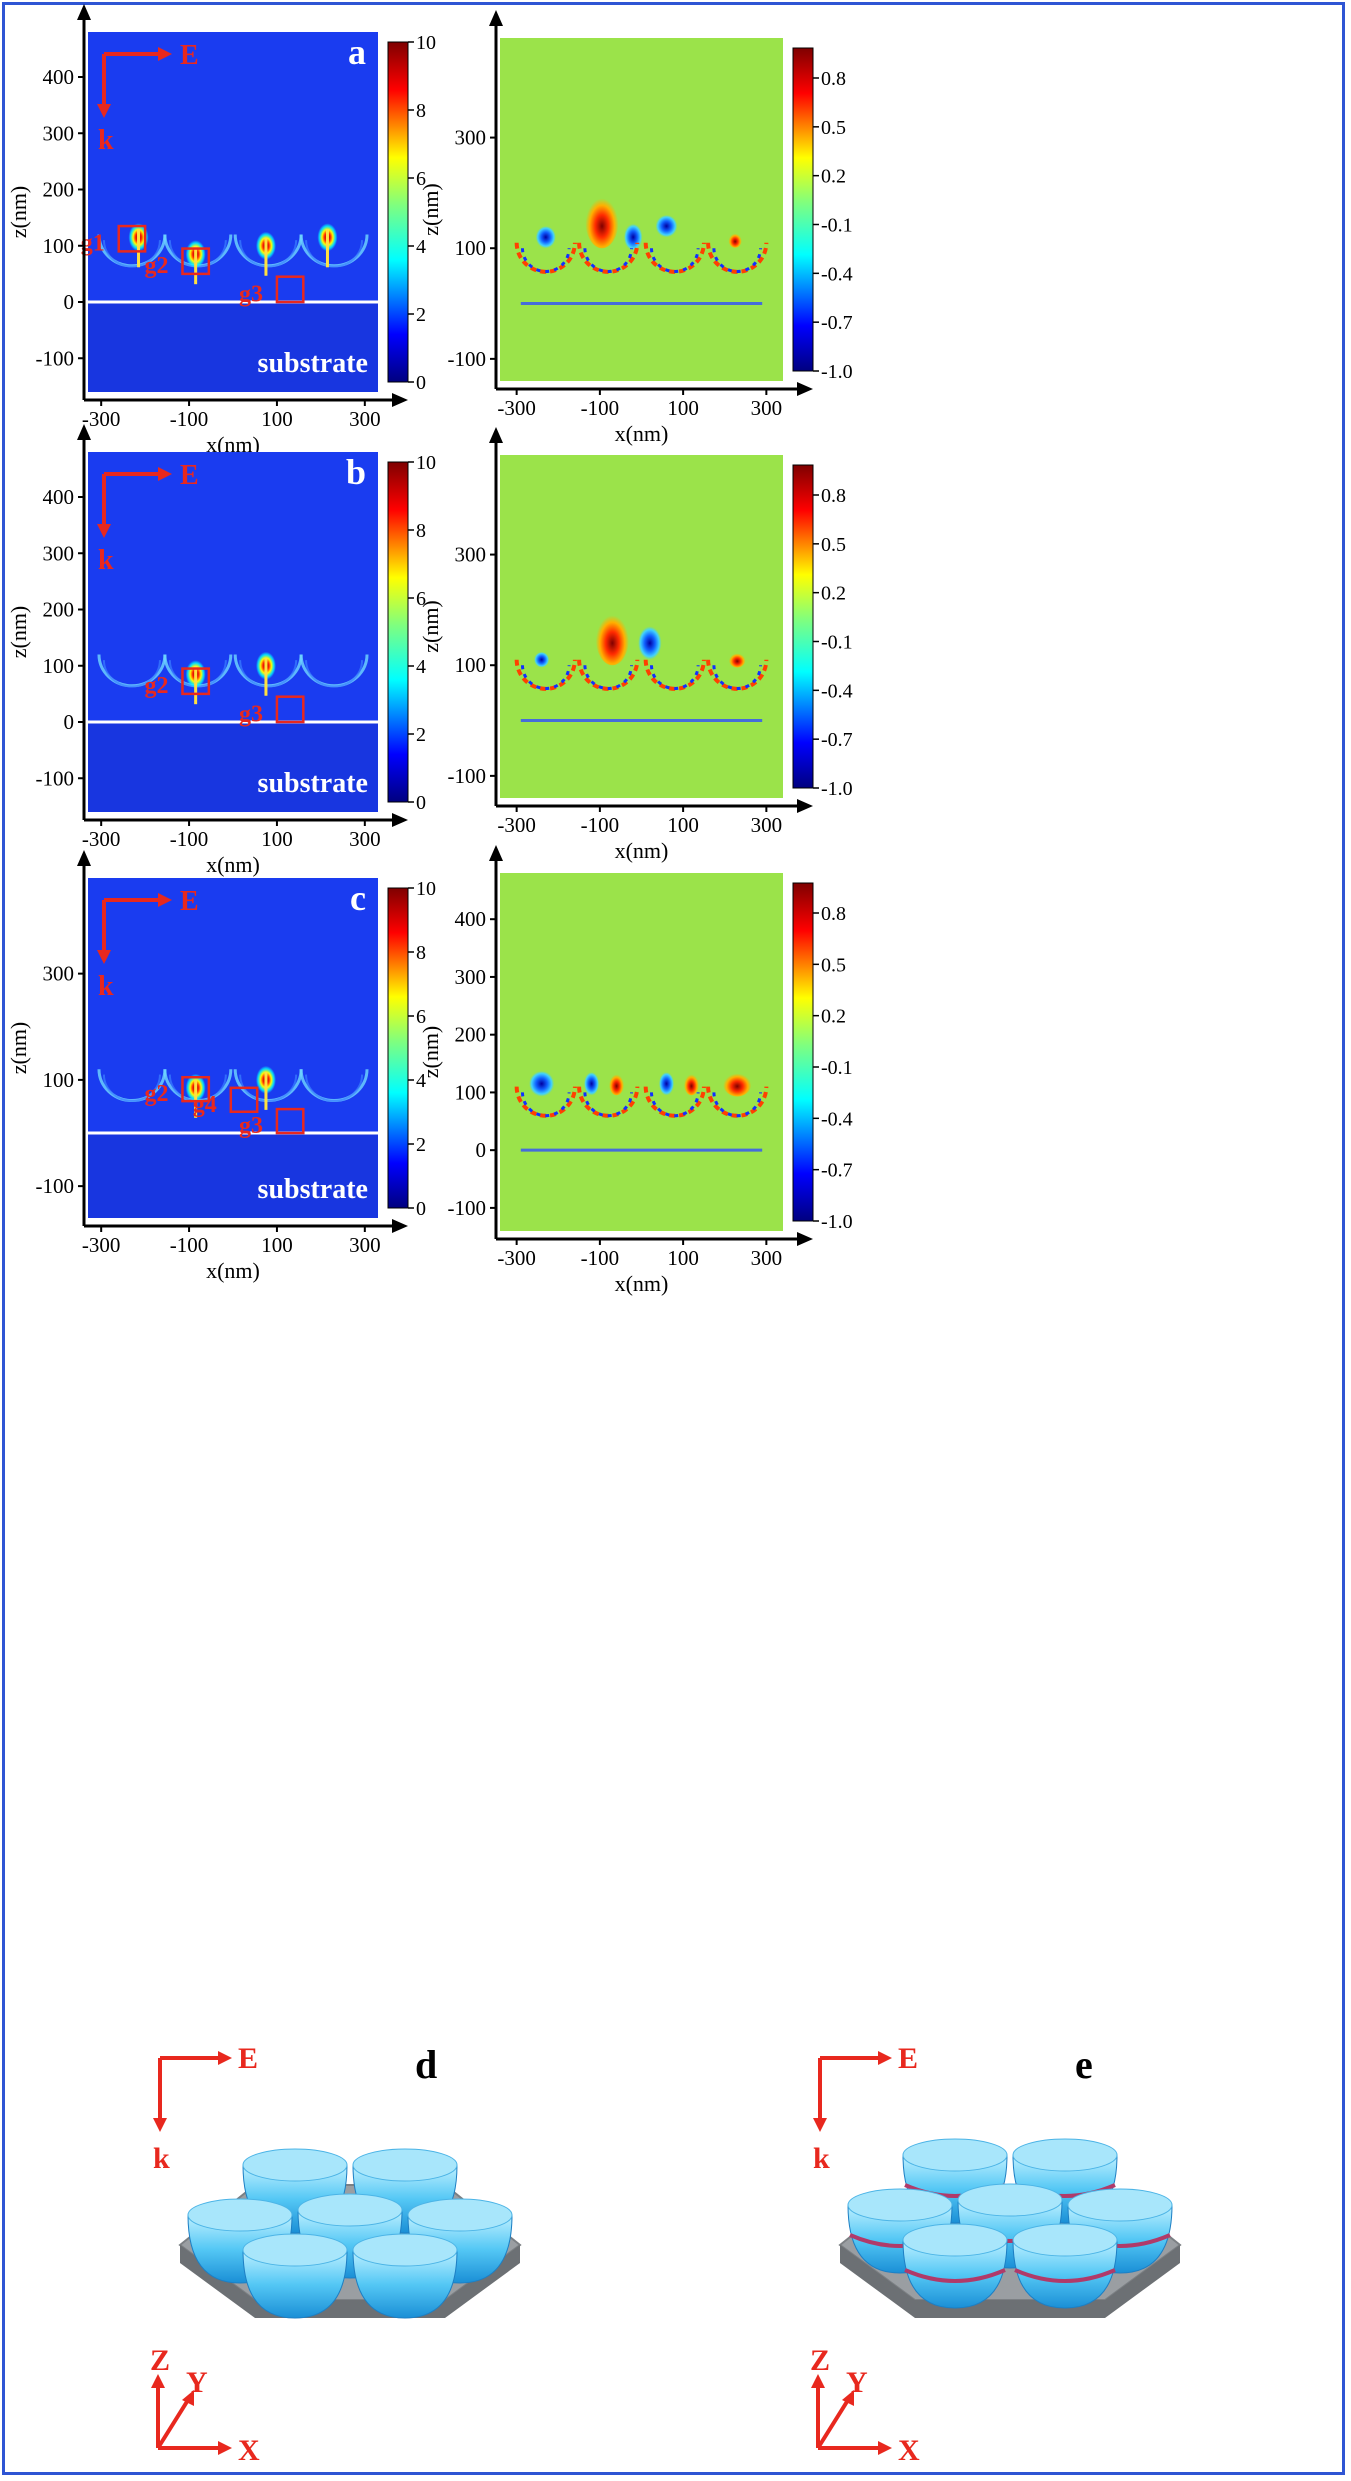 This screenshot has width=1351, height=2481. Describe the element at coordinates (421, 1081) in the screenshot. I see `colorbar-tick-label: 4` at that location.